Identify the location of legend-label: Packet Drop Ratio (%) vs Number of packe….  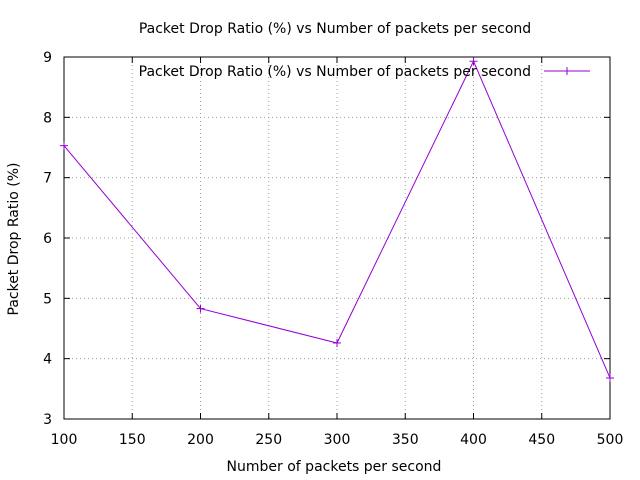
(335, 72).